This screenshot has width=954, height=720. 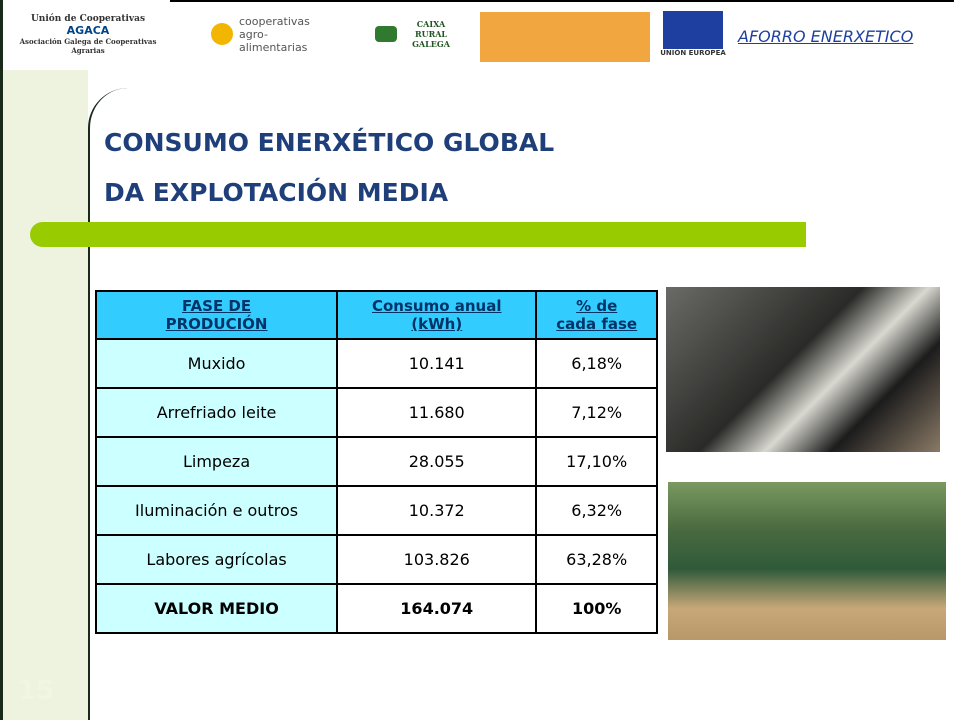 What do you see at coordinates (431, 34) in the screenshot?
I see `logo-text: CAIXA RURAL GALEGA` at bounding box center [431, 34].